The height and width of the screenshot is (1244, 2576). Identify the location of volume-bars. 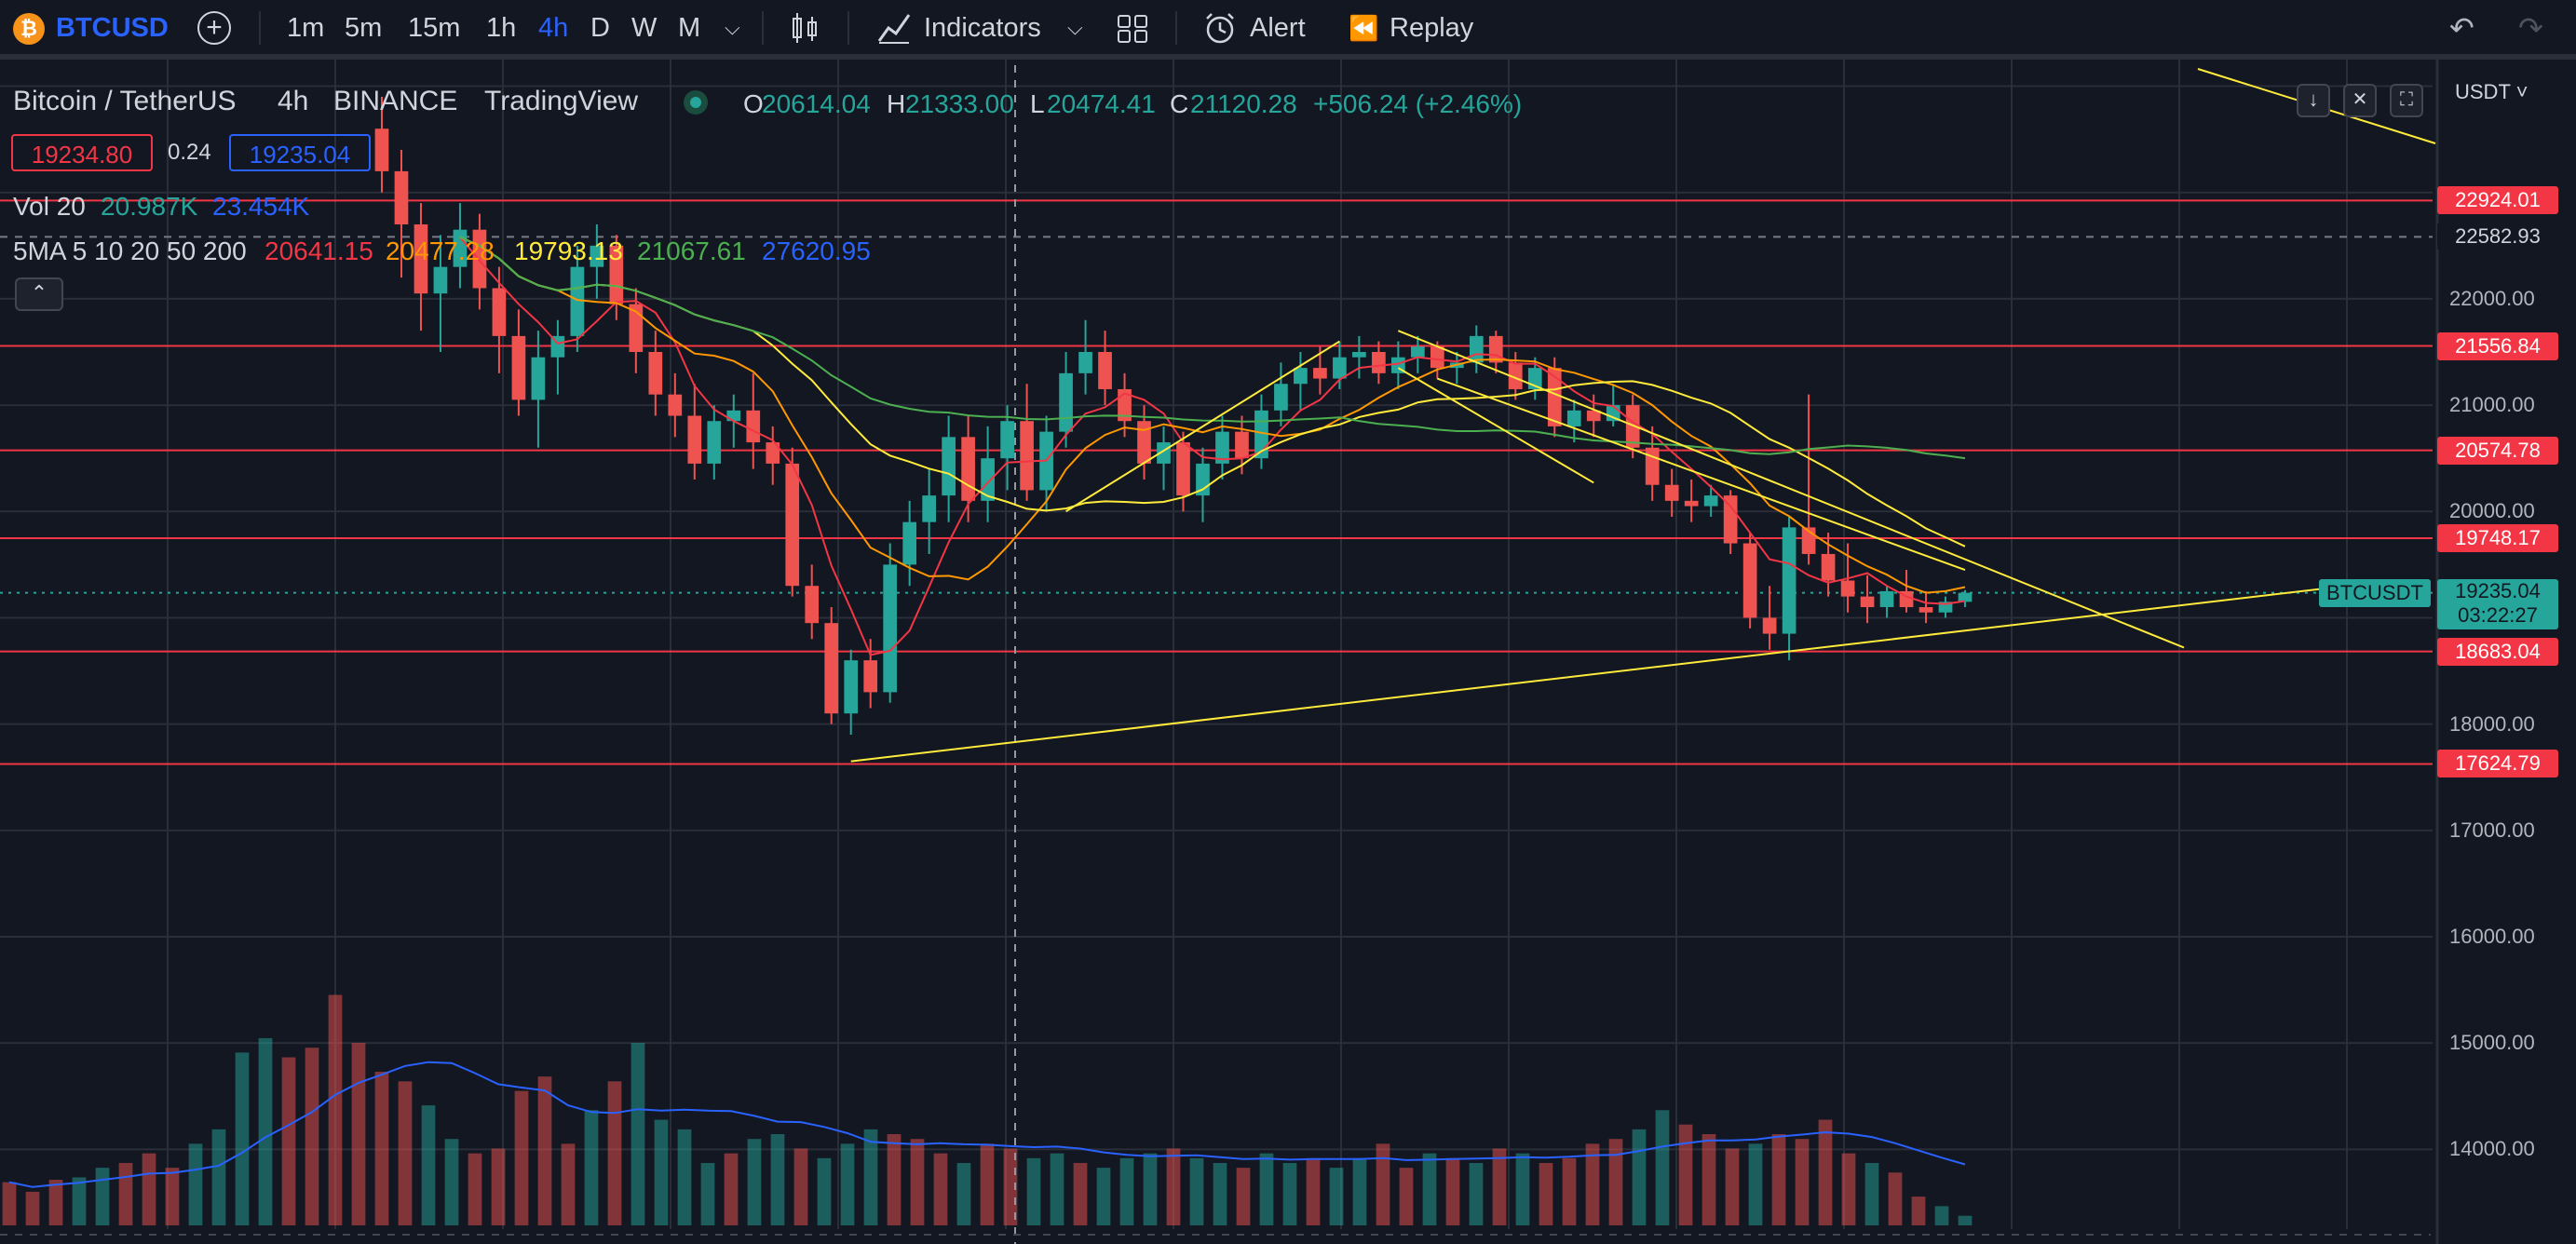
(987, 1109).